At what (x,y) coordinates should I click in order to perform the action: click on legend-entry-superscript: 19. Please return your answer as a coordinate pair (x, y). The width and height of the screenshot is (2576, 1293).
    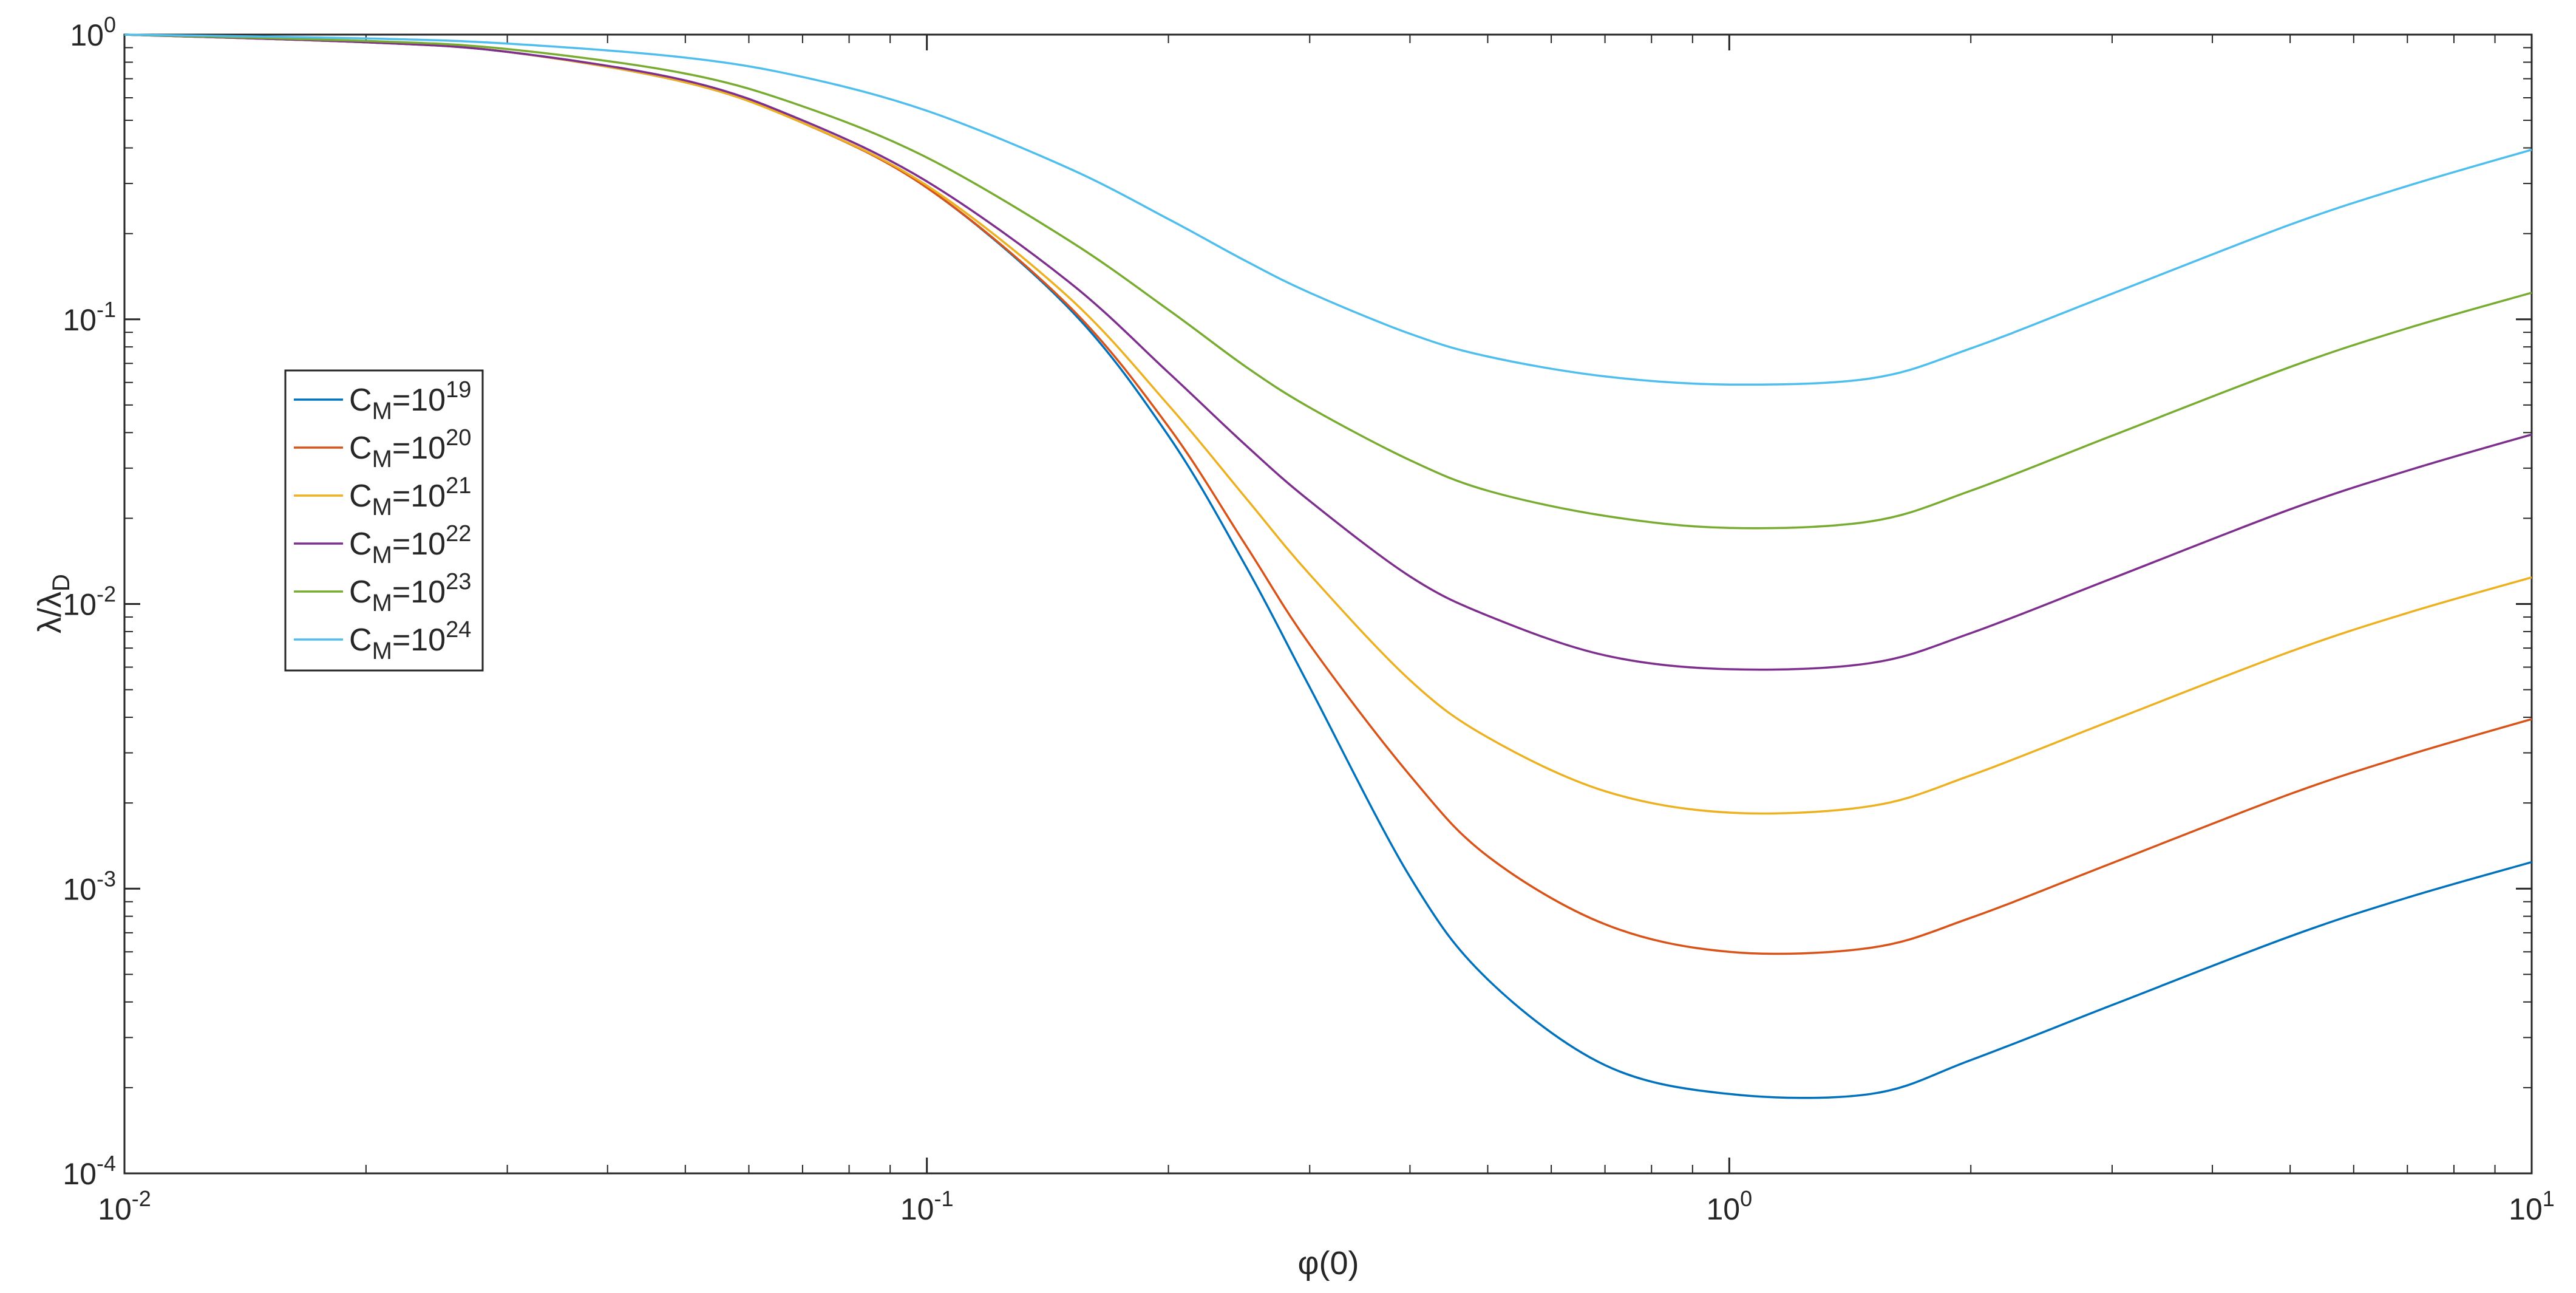
    Looking at the image, I should click on (458, 390).